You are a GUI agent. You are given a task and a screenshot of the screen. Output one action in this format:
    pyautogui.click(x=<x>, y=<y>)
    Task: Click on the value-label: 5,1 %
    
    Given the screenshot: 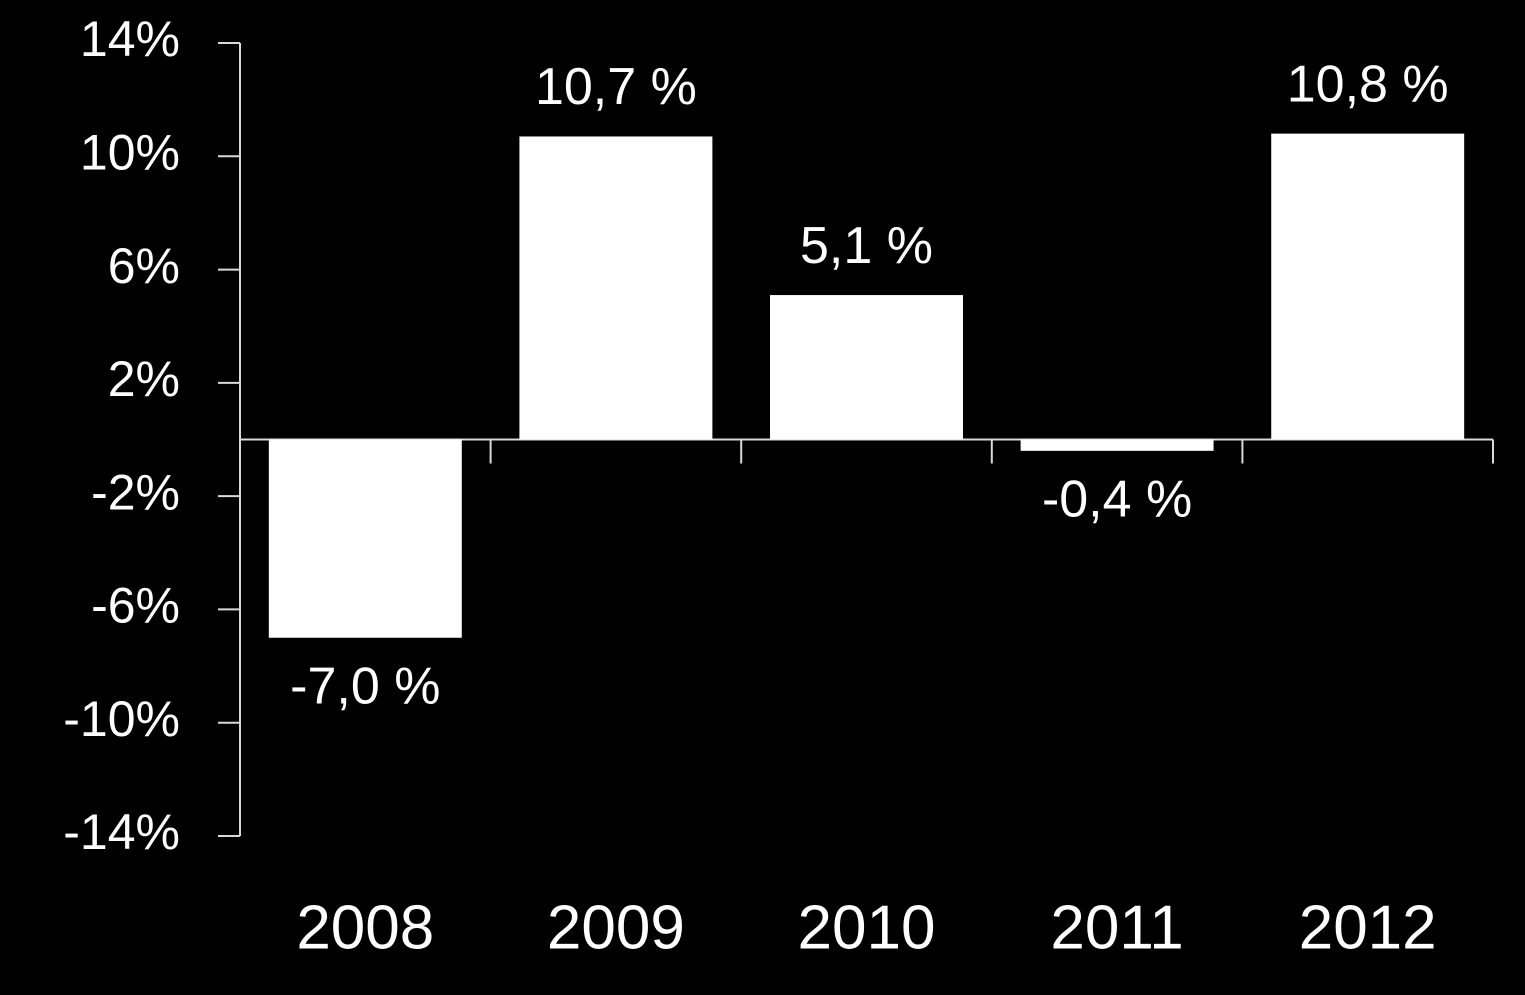 What is the action you would take?
    pyautogui.click(x=866, y=246)
    